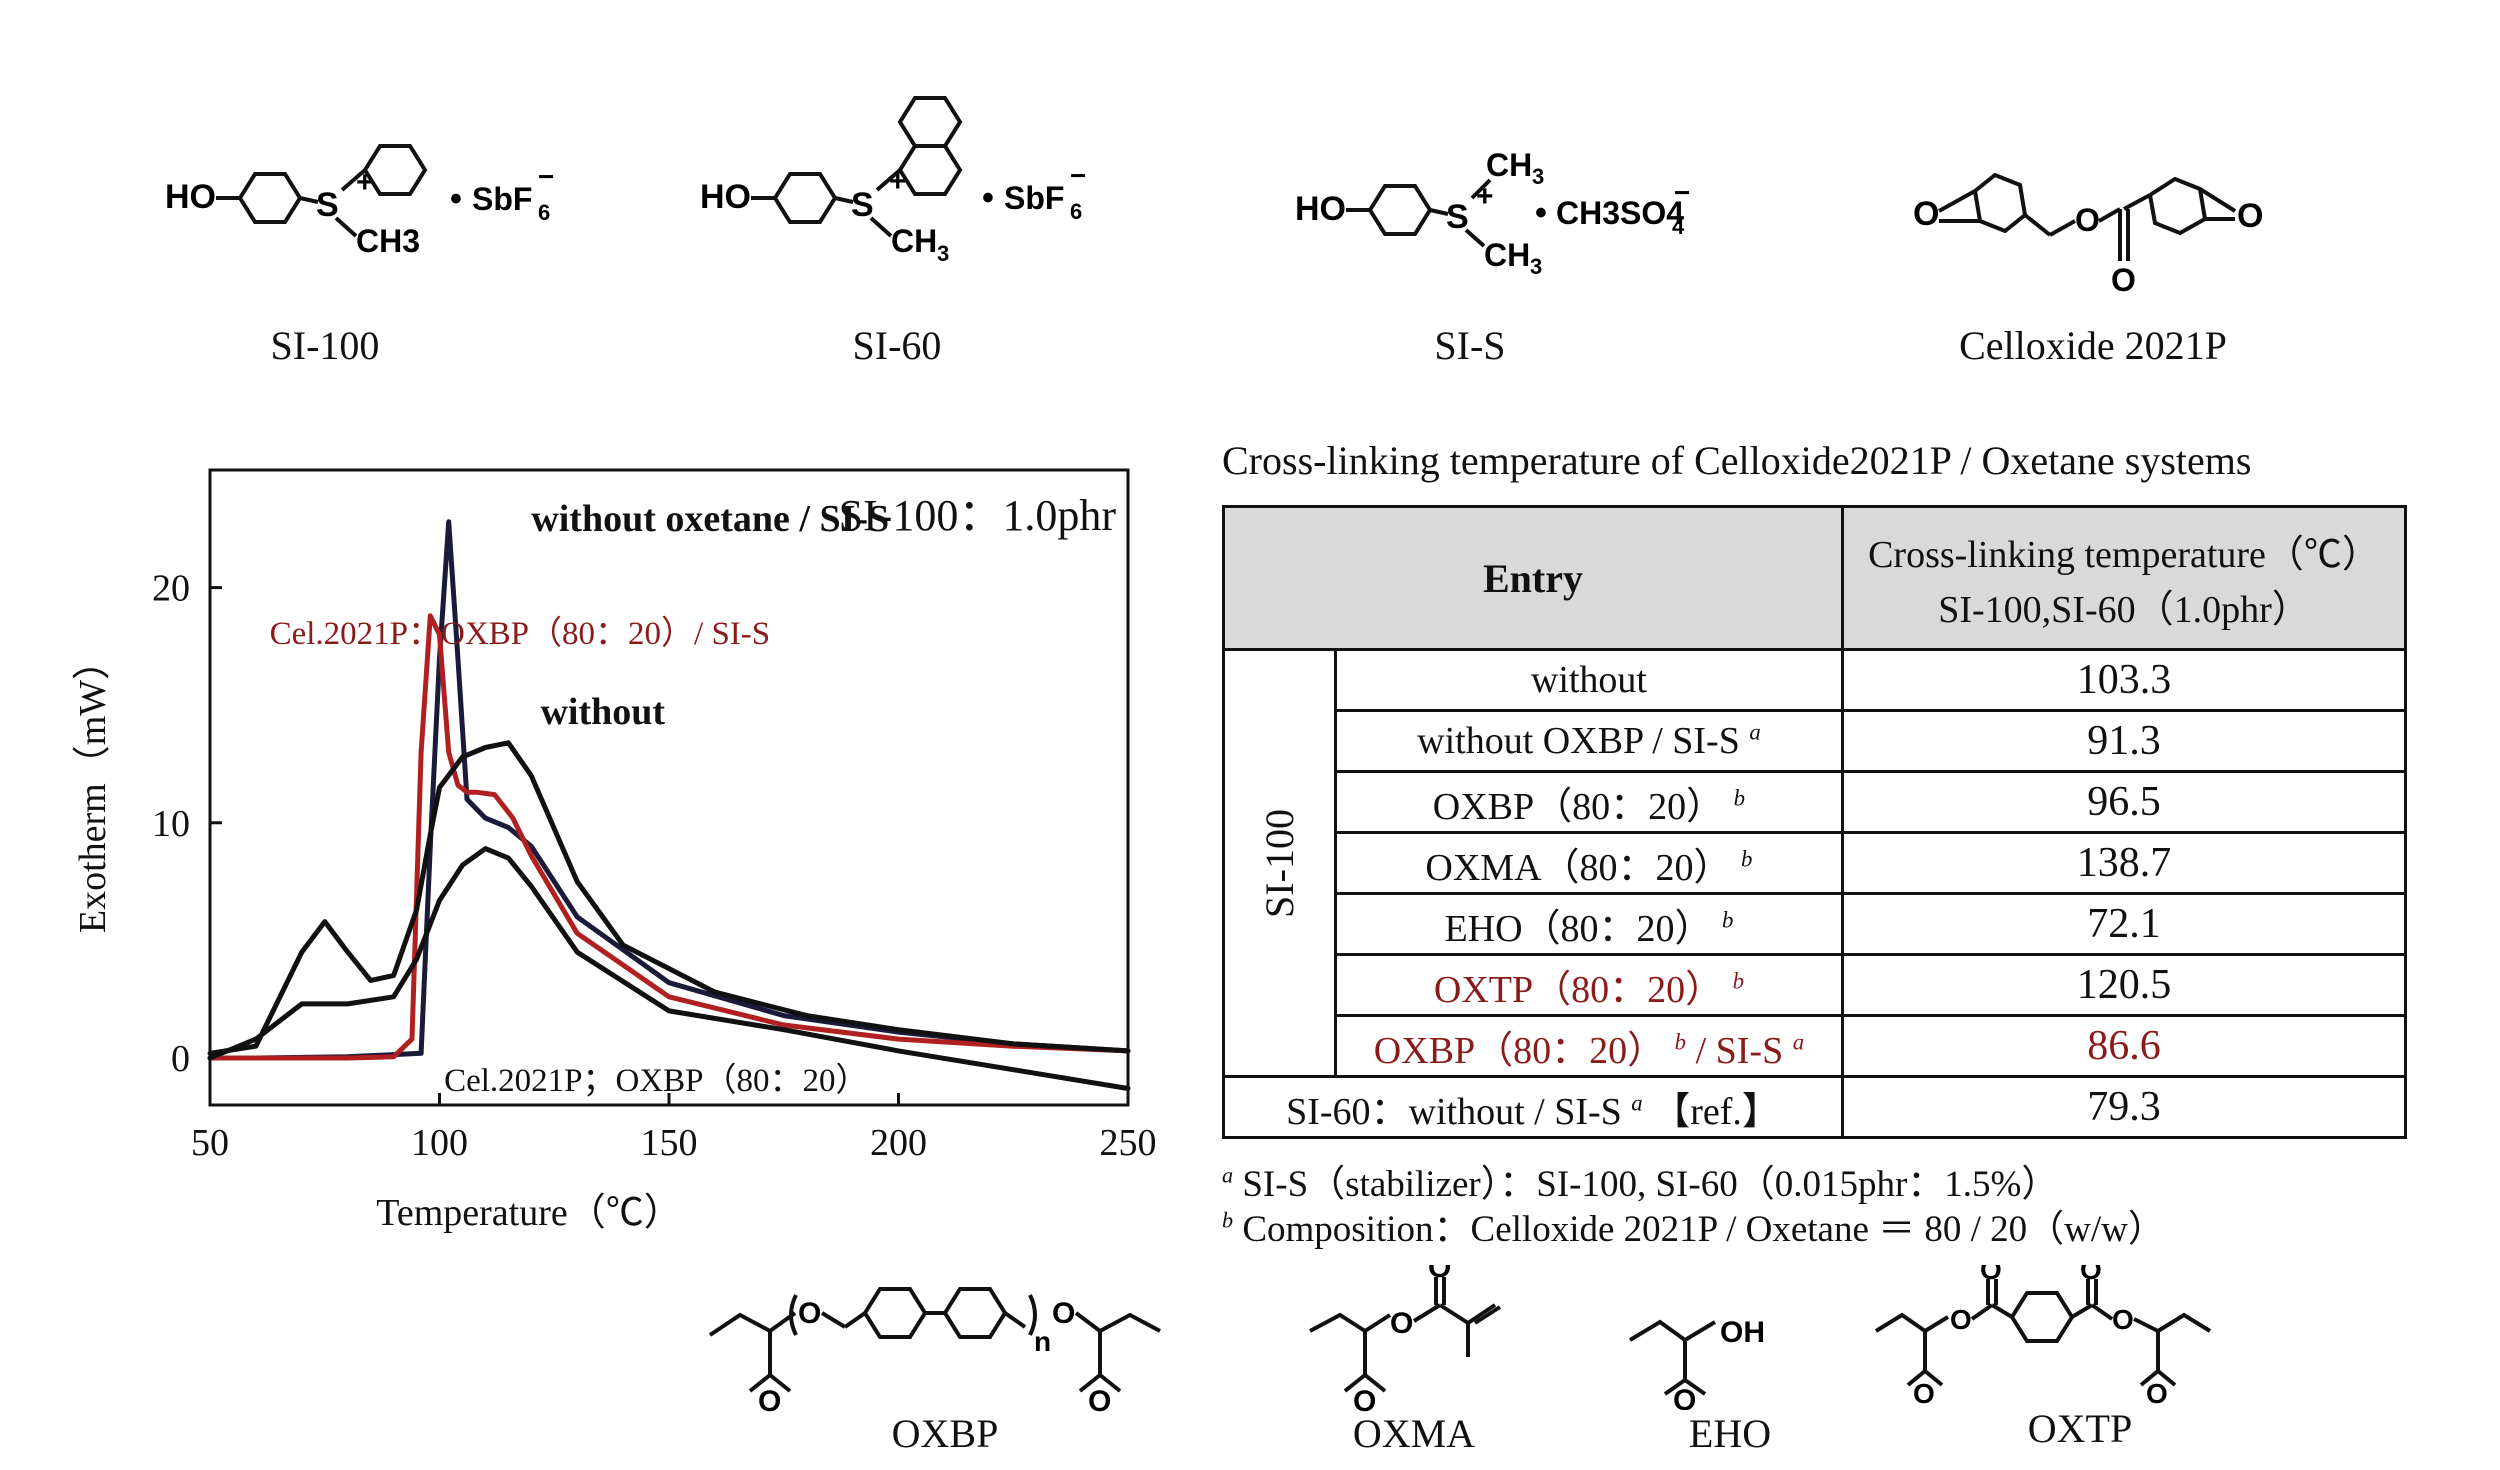 The height and width of the screenshot is (1470, 2500). Describe the element at coordinates (190, 197) in the screenshot. I see `hydroxy-group-label: HO` at that location.